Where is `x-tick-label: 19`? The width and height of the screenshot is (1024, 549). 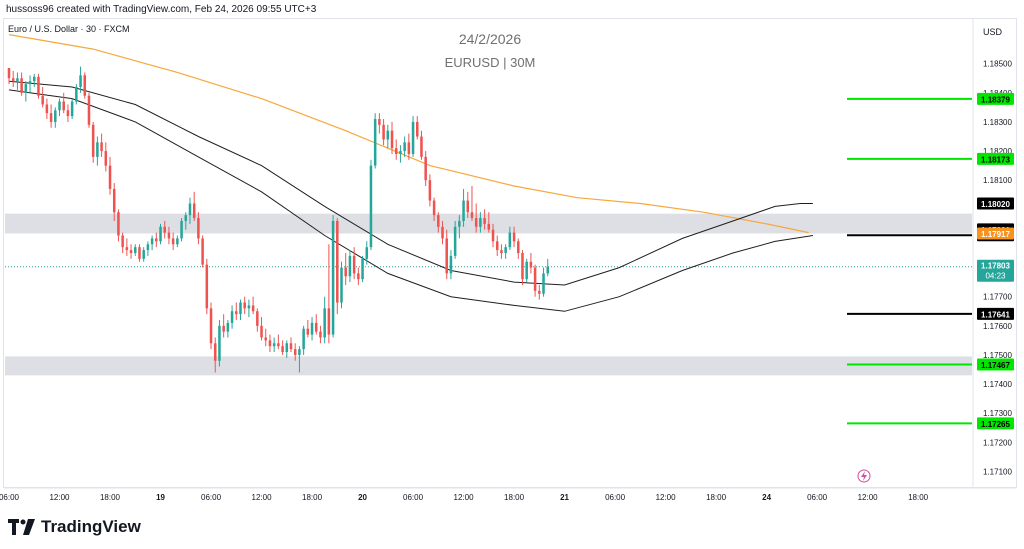 x-tick-label: 19 is located at coordinates (160, 497).